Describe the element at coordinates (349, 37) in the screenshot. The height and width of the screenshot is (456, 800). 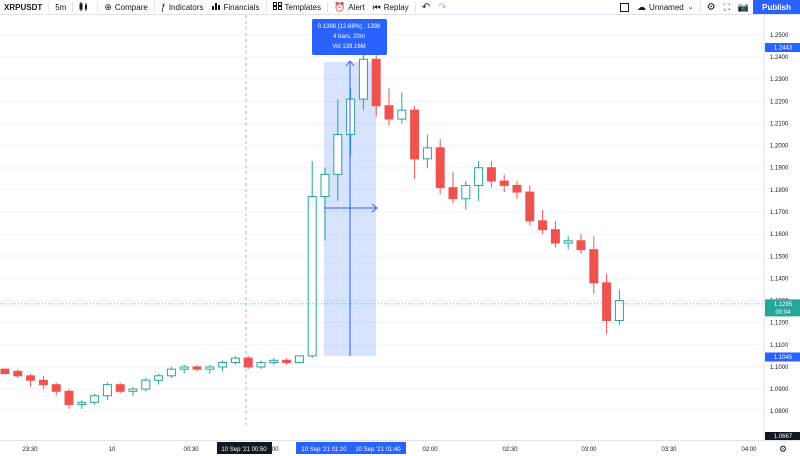
I see `measure-line-2: 4 bars, 20m` at that location.